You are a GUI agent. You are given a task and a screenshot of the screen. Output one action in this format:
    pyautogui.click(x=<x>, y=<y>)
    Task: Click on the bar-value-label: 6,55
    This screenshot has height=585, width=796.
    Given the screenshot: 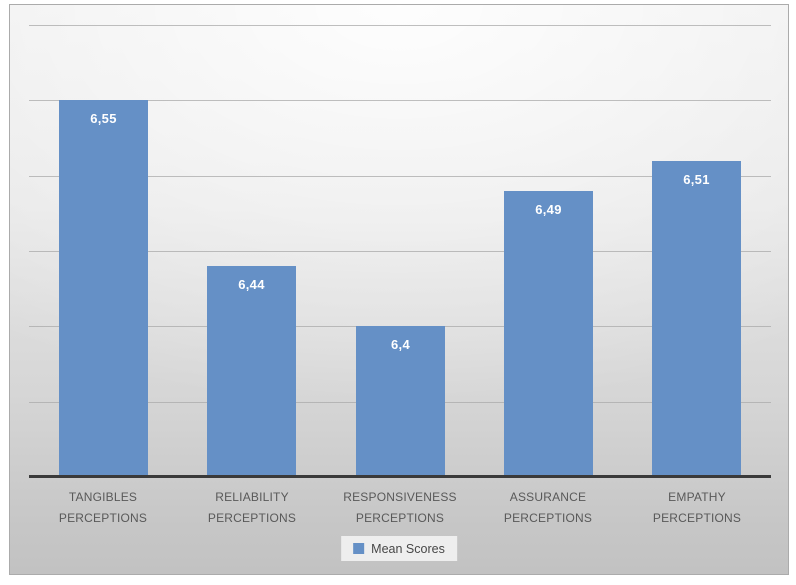 What is the action you would take?
    pyautogui.click(x=103, y=118)
    